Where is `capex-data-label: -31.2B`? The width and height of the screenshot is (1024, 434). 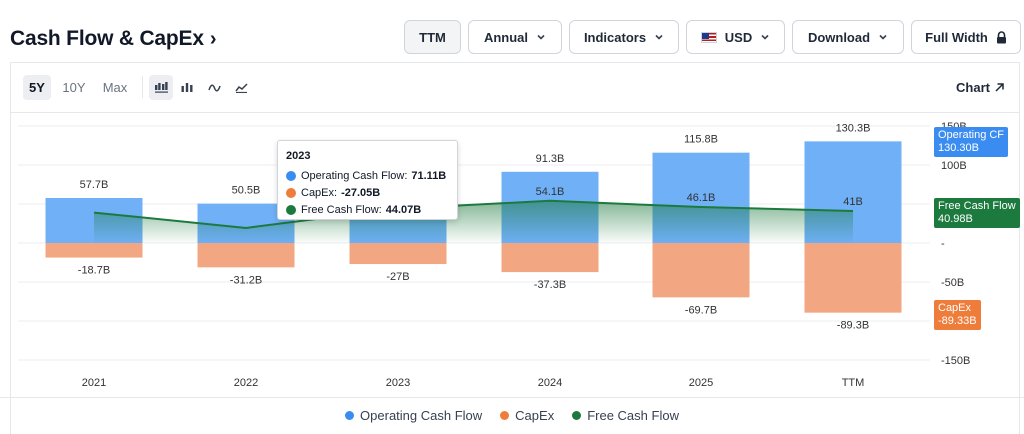
capex-data-label: -31.2B is located at coordinates (246, 280).